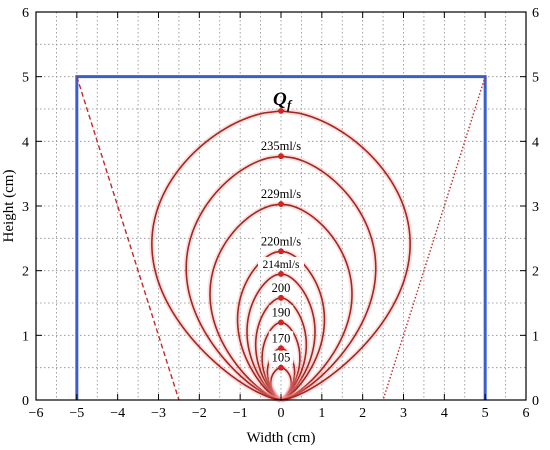 Image resolution: width=550 pixels, height=450 pixels. Describe the element at coordinates (25, 336) in the screenshot. I see `y-tick-label-left: 1` at that location.